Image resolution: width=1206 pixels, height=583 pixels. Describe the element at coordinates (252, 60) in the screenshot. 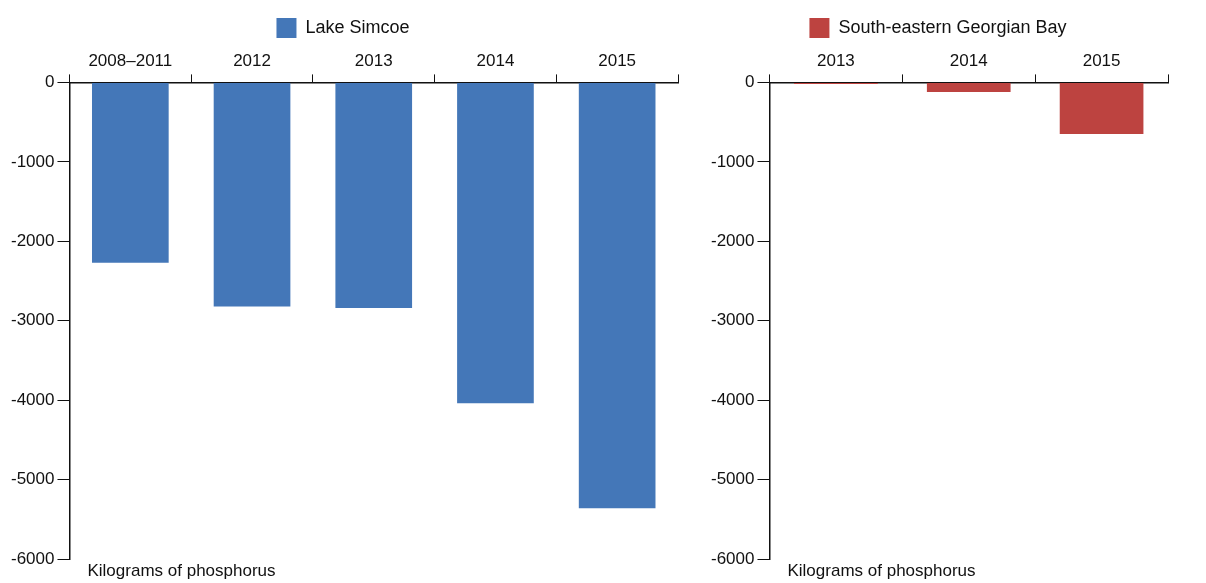

I see `x-tick-label: 2012` at that location.